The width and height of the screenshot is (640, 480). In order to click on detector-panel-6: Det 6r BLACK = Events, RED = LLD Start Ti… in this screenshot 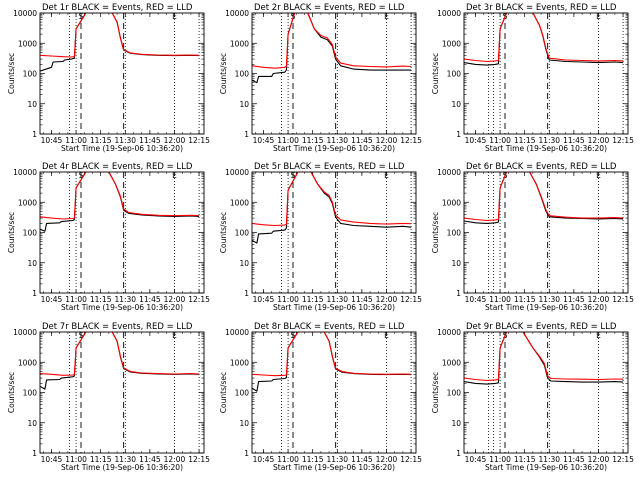, I will do `click(532, 237)`.